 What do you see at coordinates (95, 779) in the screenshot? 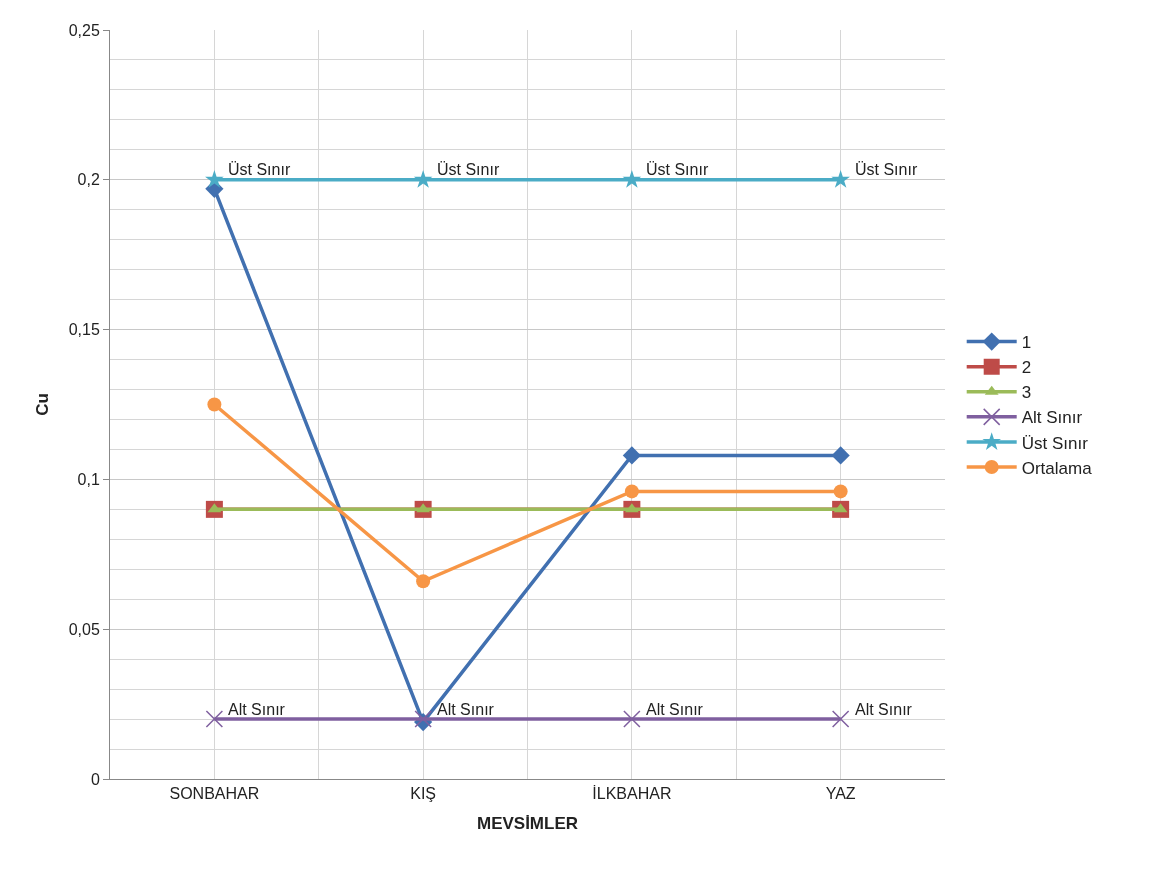
I see `y-tick-label: 0` at bounding box center [95, 779].